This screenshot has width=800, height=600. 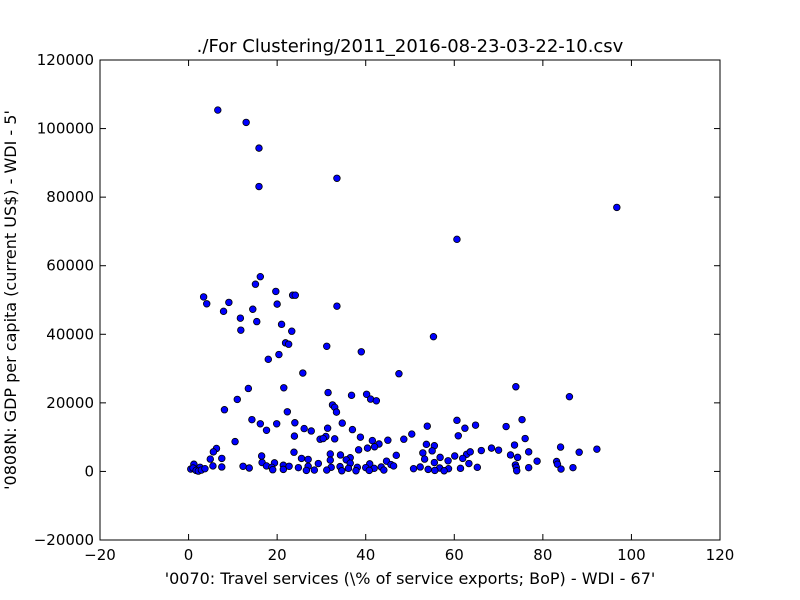 I want to click on y-tick-label: 80000, so click(x=70, y=197).